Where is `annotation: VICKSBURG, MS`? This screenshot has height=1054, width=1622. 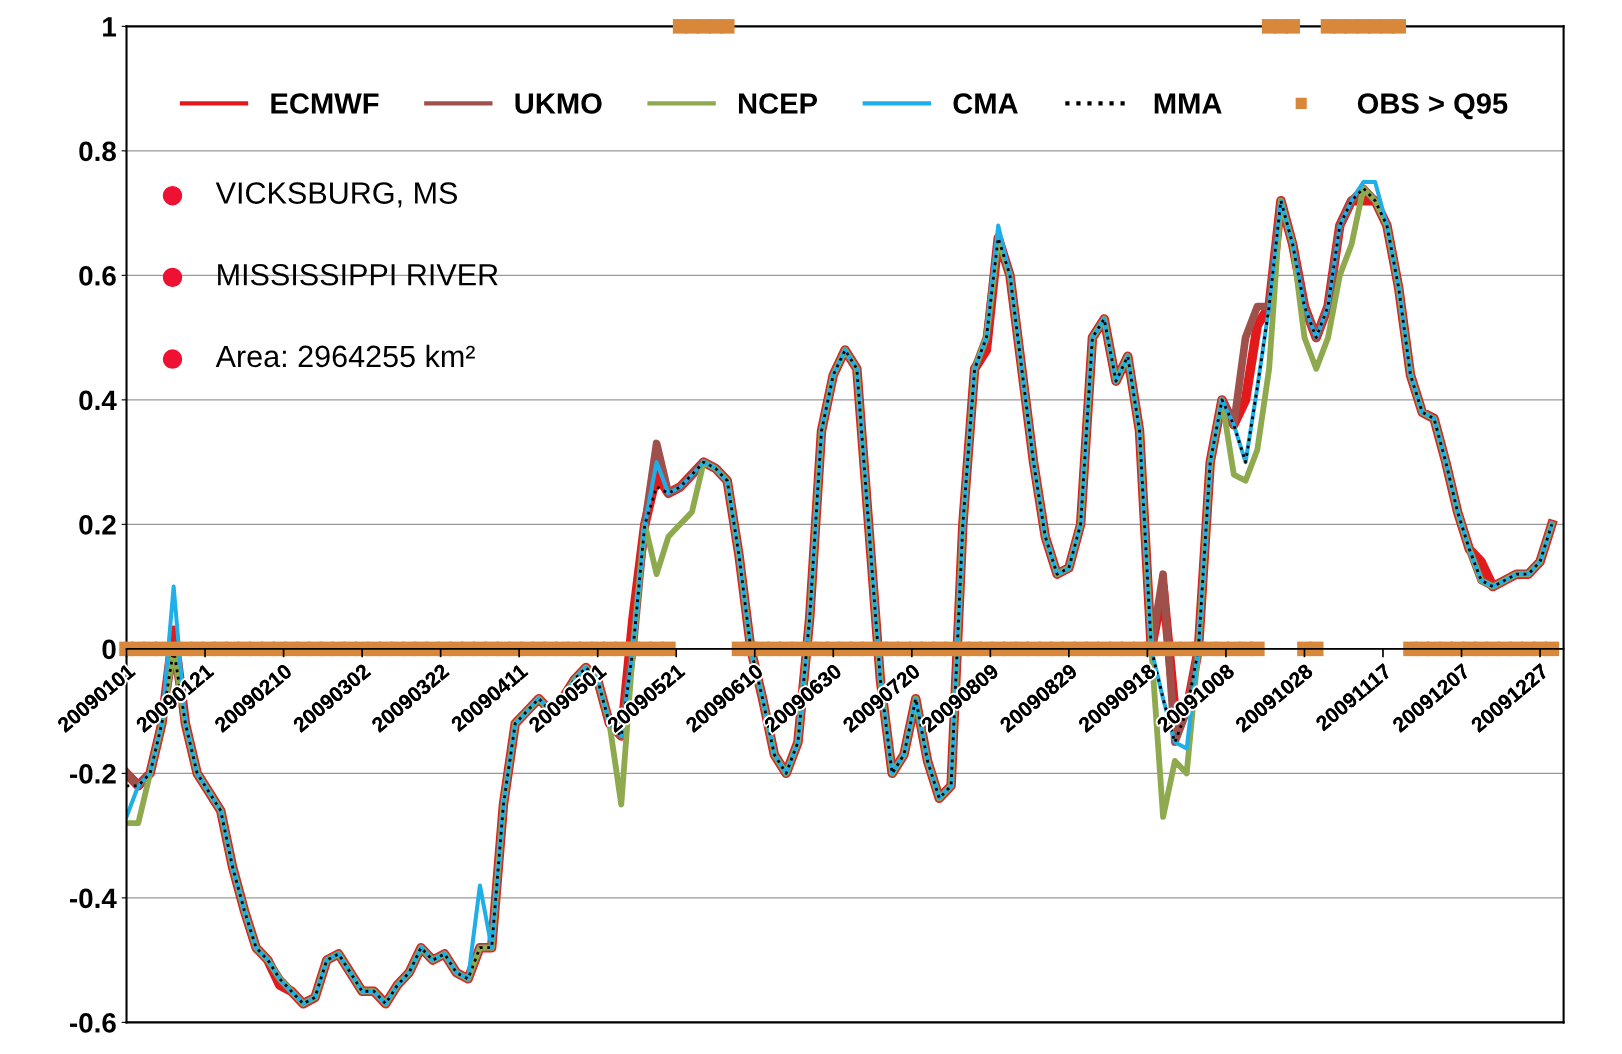
annotation: VICKSBURG, MS is located at coordinates (336, 195).